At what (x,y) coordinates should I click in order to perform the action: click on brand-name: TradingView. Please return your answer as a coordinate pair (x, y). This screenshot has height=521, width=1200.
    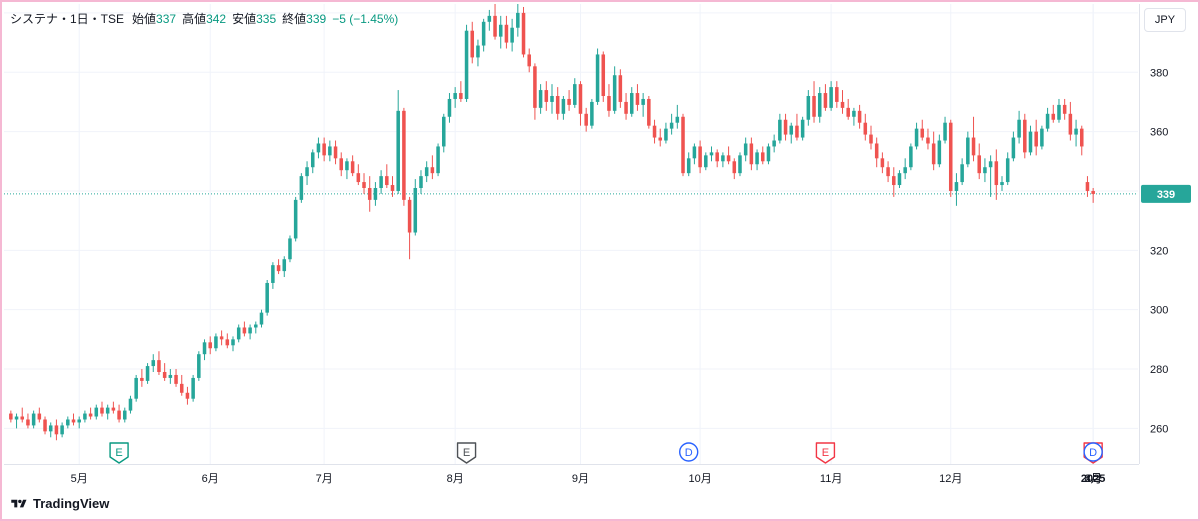
    Looking at the image, I should click on (71, 503).